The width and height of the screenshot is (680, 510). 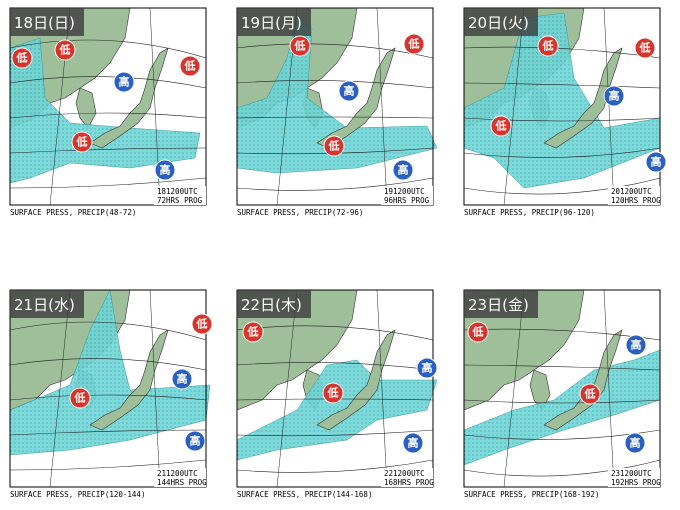 What do you see at coordinates (529, 212) in the screenshot?
I see `caption: SURFACE PRESS, PRECIP(96-120)` at bounding box center [529, 212].